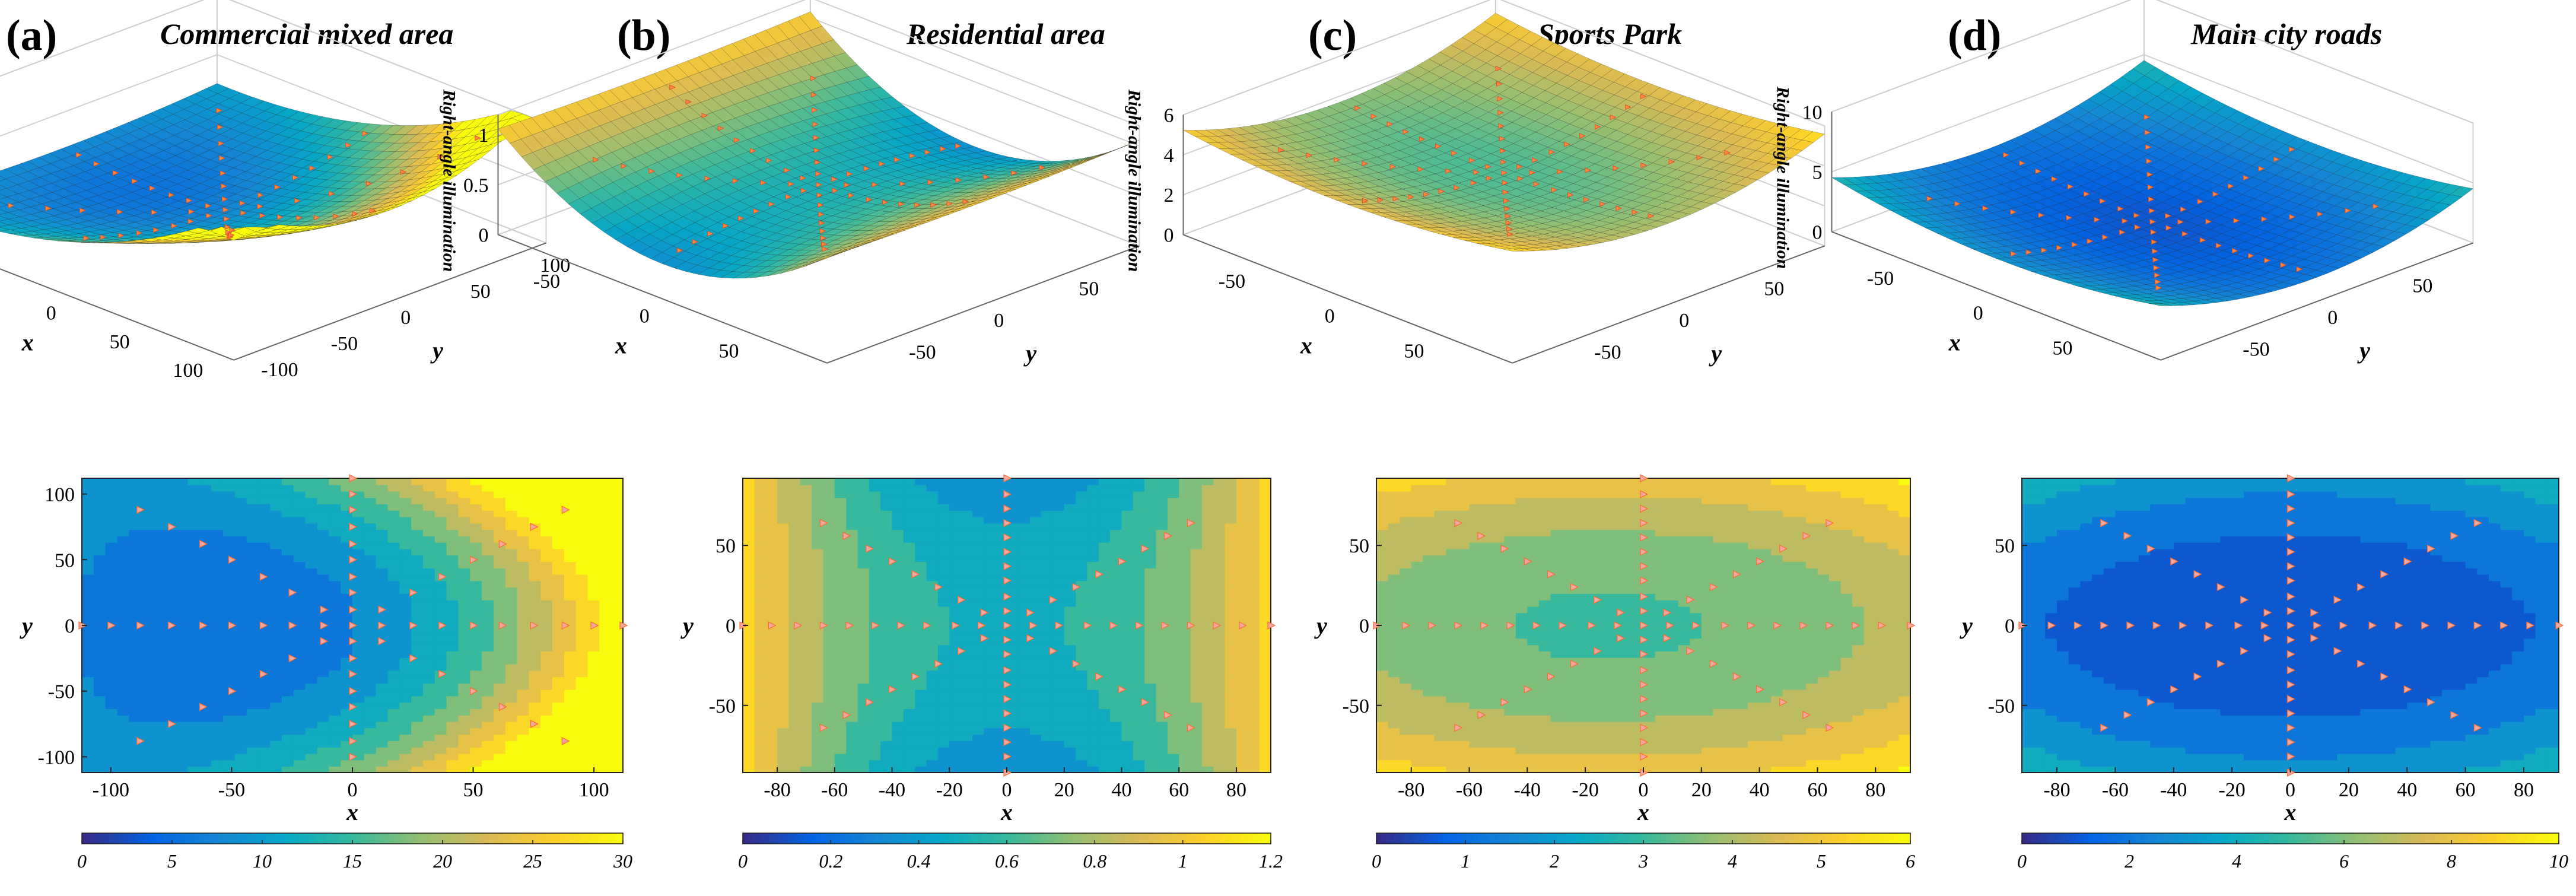 The height and width of the screenshot is (896, 2576). I want to click on surface-x-tick: 100, so click(188, 371).